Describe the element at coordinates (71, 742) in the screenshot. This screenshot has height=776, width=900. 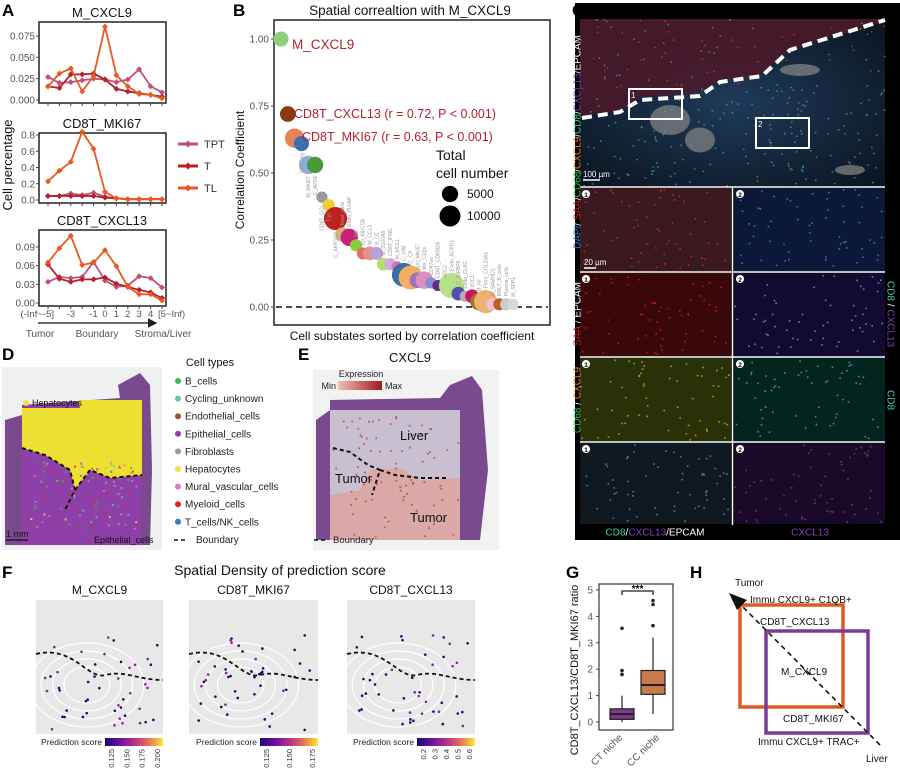
I see `colorbar-label: Prediction score` at that location.